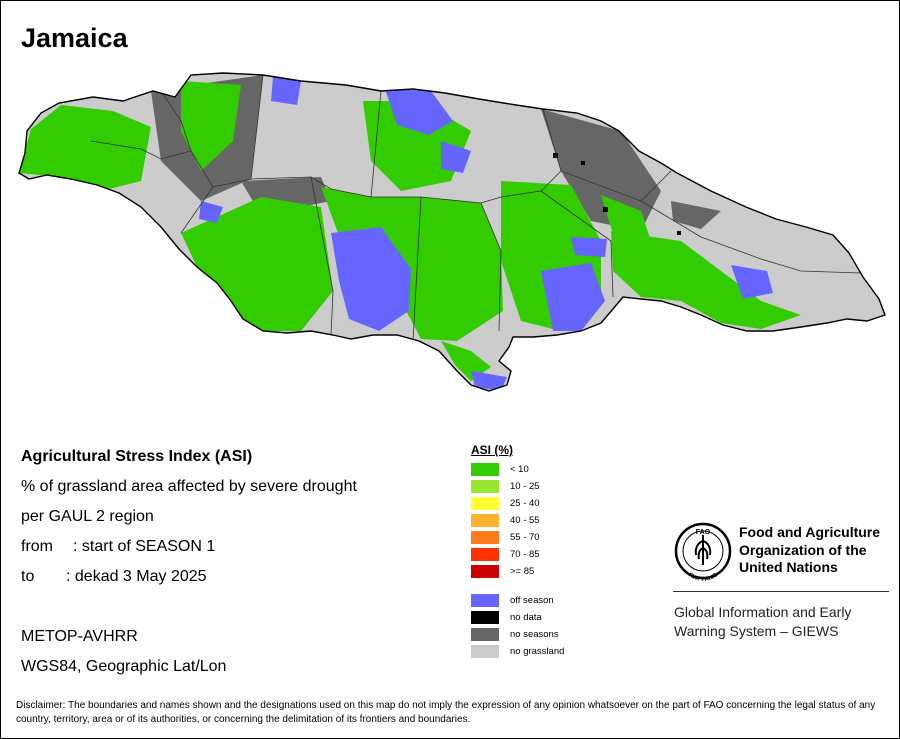 Image resolution: width=900 pixels, height=739 pixels. Describe the element at coordinates (28, 576) in the screenshot. I see `to-label: to` at that location.